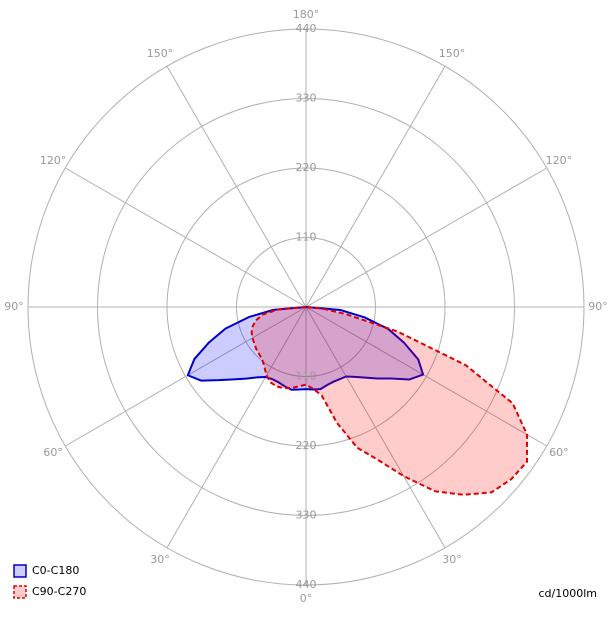 This screenshot has height=617, width=613. Describe the element at coordinates (55, 570) in the screenshot. I see `legend-label: C0-C180` at that location.